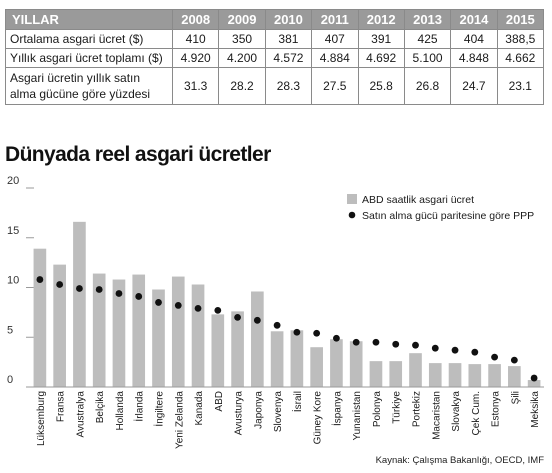 This screenshot has width=552, height=473. What do you see at coordinates (288, 58) in the screenshot?
I see `table-cell: 4.572` at bounding box center [288, 58].